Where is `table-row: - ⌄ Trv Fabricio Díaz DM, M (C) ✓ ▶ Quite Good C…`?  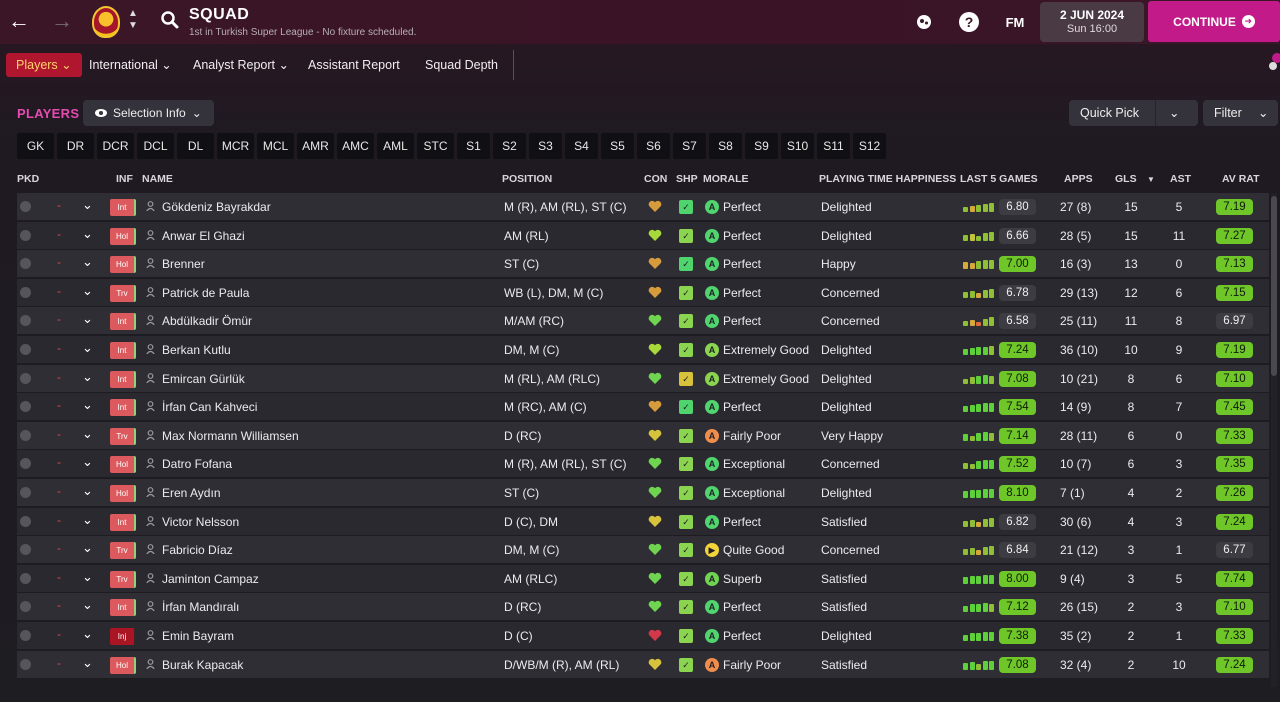
table-row: - ⌄ Trv Fabricio Díaz DM, M (C) ✓ ▶ Quite Good C… is located at coordinates (643, 550).